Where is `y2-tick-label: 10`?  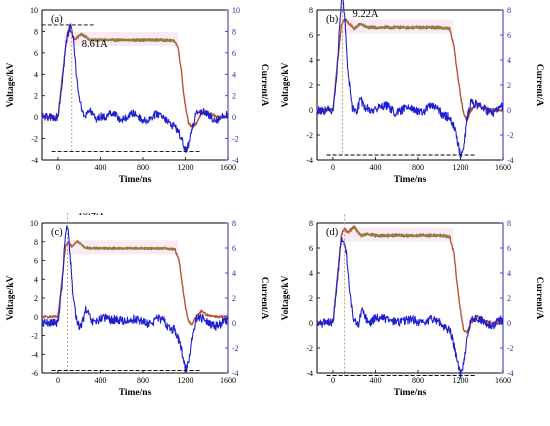 y2-tick-label: 10 is located at coordinates (236, 10).